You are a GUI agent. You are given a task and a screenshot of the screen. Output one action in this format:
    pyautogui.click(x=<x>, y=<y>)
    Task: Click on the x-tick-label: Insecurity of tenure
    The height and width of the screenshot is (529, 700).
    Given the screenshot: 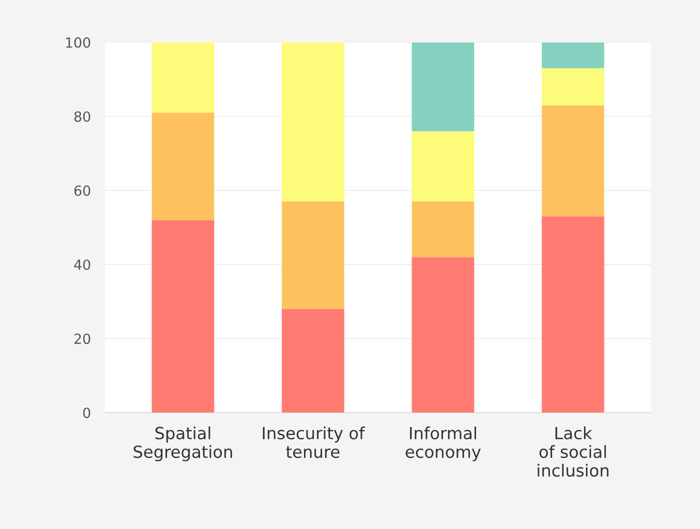 What is the action you would take?
    pyautogui.click(x=314, y=442)
    